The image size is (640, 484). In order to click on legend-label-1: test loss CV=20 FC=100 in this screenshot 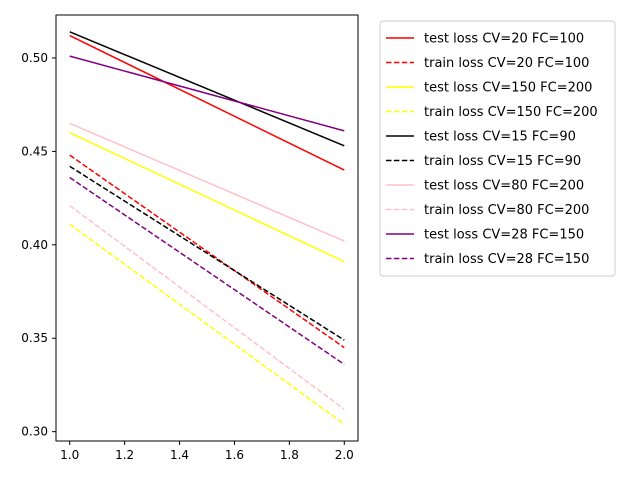, I will do `click(504, 39)`.